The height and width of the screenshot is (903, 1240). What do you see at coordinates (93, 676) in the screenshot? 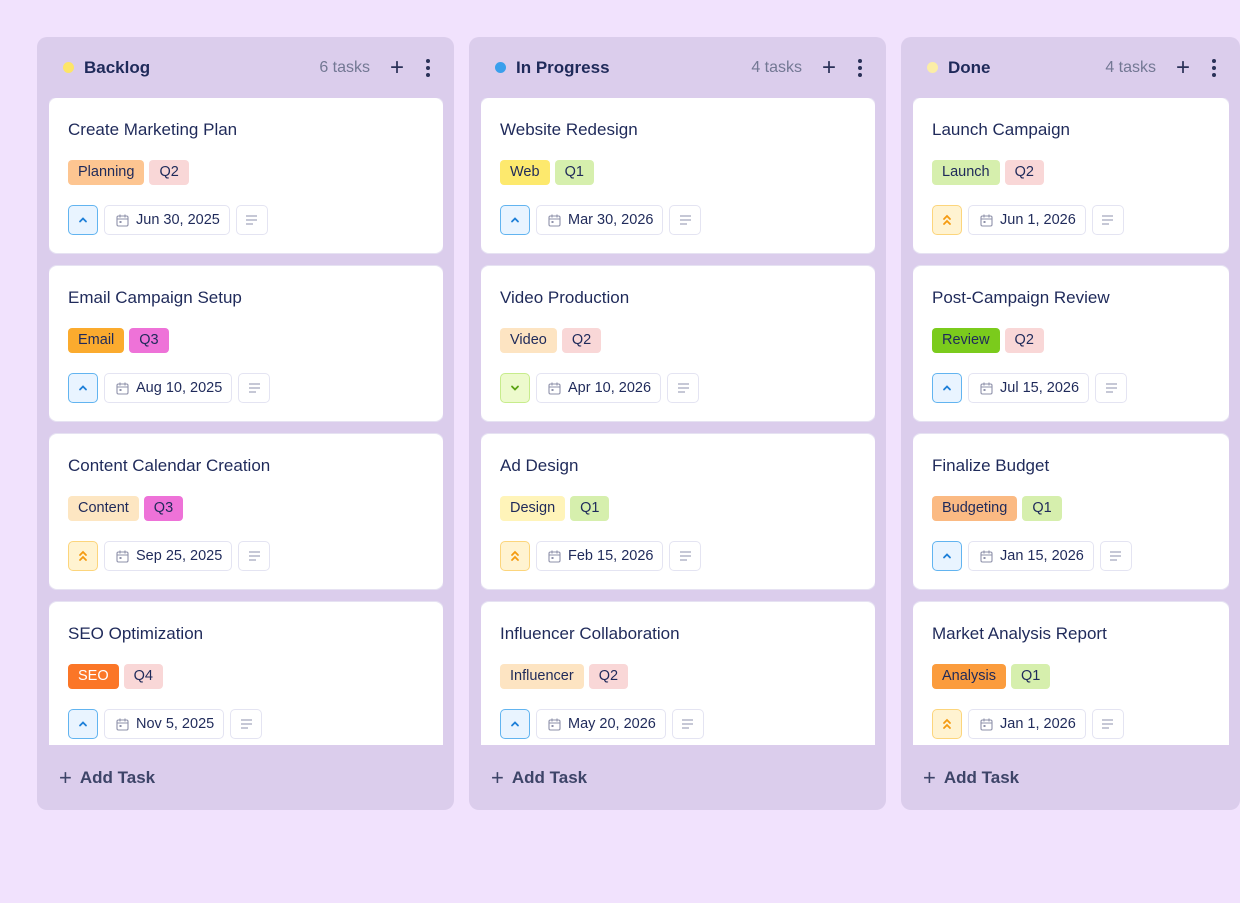
I see `tag: SEO` at bounding box center [93, 676].